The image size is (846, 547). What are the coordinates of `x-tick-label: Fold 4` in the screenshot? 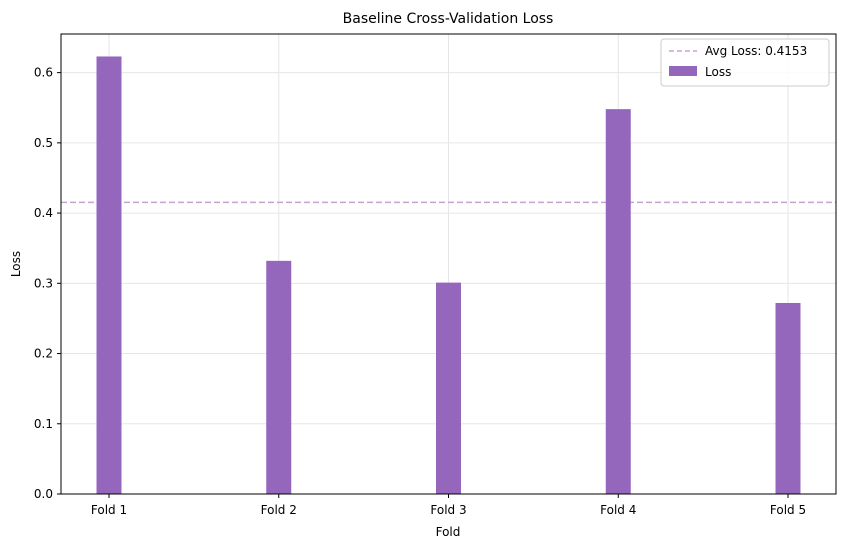 It's located at (618, 510).